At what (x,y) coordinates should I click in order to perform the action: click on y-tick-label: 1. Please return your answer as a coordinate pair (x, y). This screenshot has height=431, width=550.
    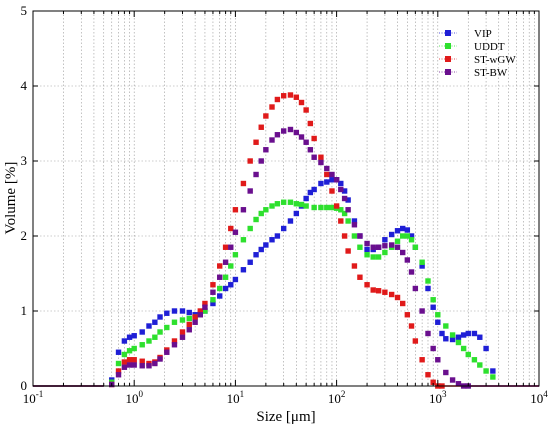
    Looking at the image, I should click on (24, 310).